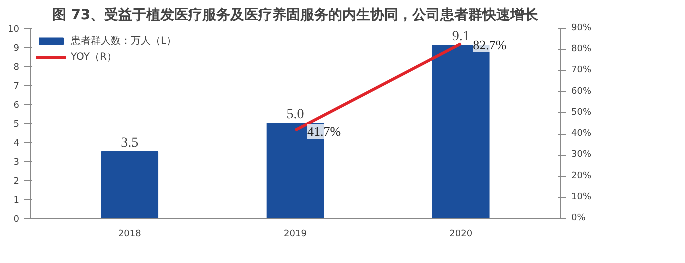 The width and height of the screenshot is (685, 263). What do you see at coordinates (325, 131) in the screenshot?
I see `data-label: 41.7%` at bounding box center [325, 131].